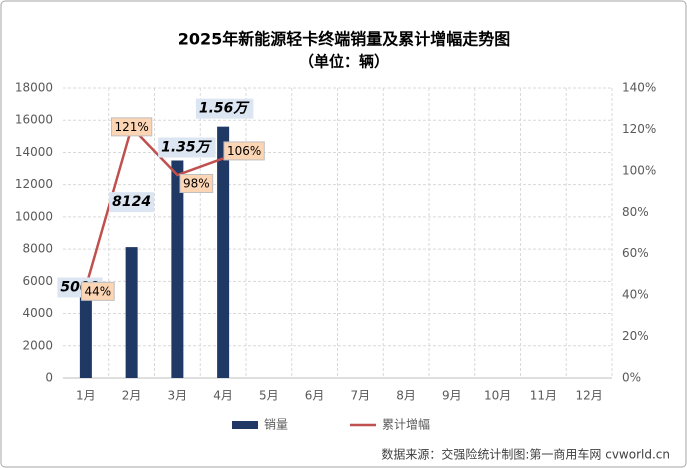 This screenshot has height=468, width=687. What do you see at coordinates (34, 120) in the screenshot?
I see `y-tick-label: 16000` at bounding box center [34, 120].